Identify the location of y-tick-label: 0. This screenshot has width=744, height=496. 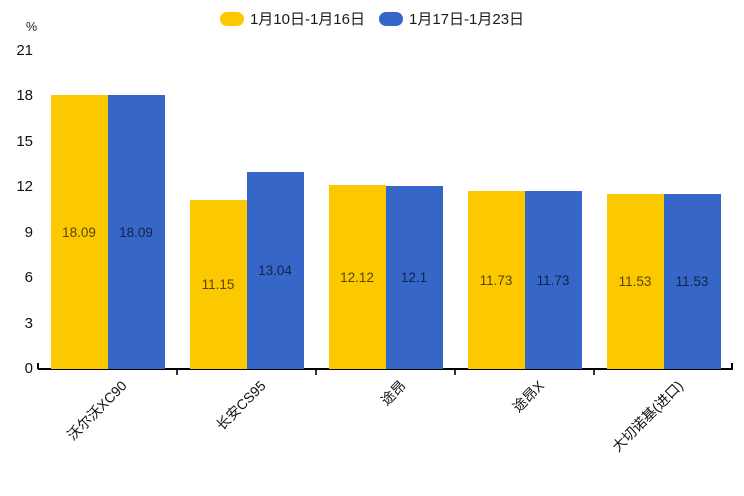
(28, 368).